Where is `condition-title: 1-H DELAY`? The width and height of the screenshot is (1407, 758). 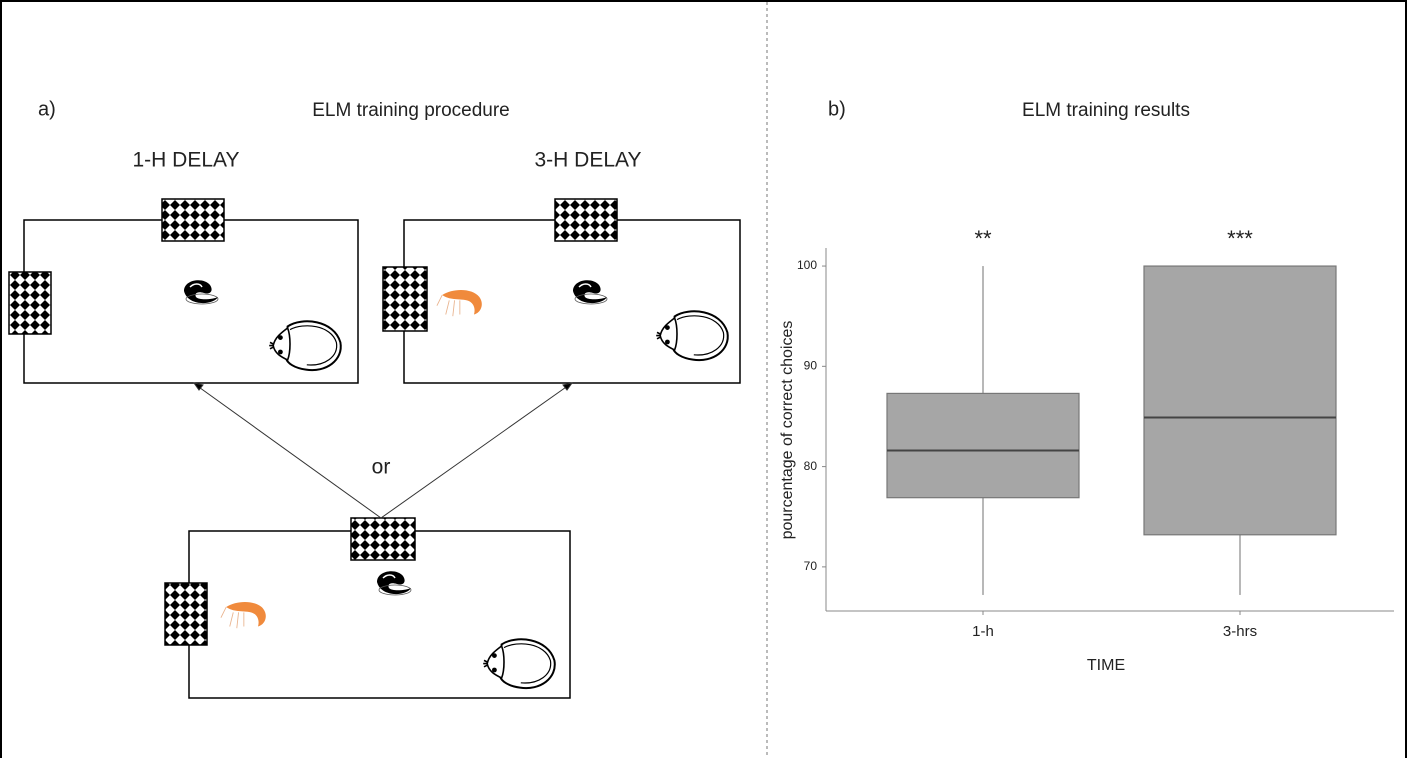 condition-title: 1-H DELAY is located at coordinates (186, 160).